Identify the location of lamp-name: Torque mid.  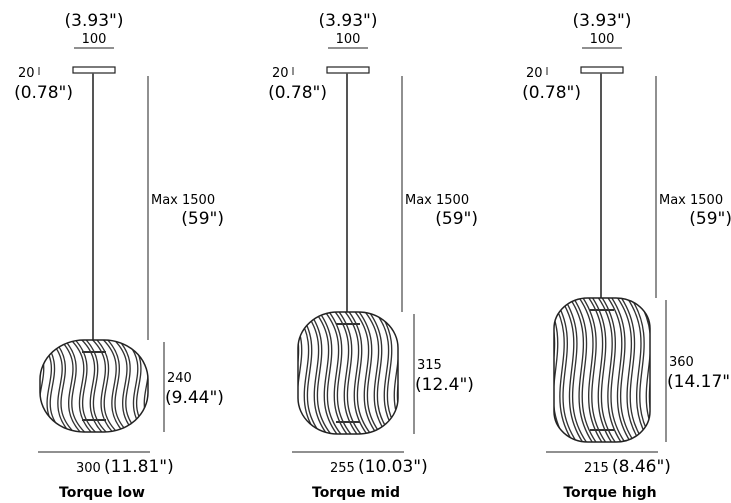
(356, 493).